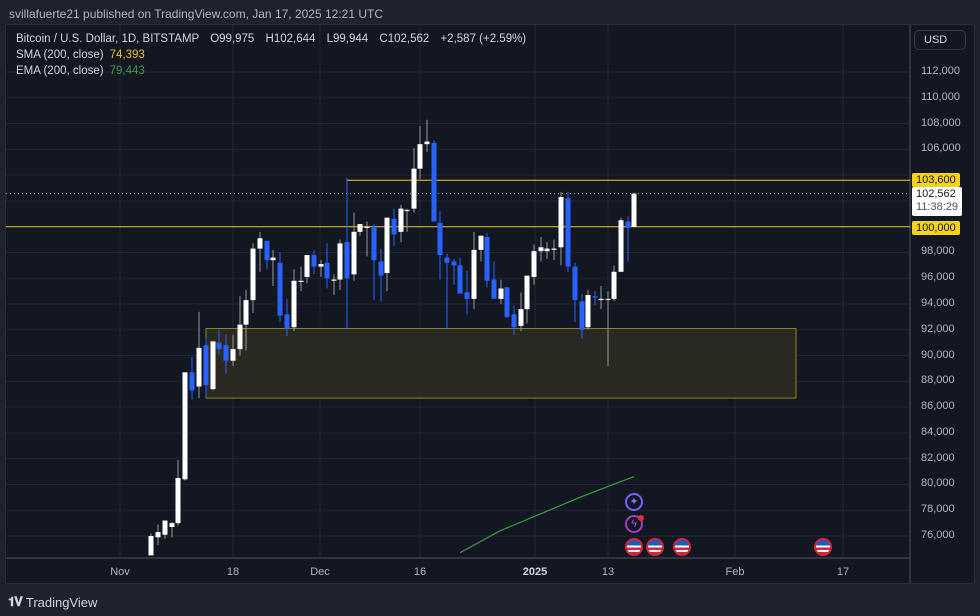  I want to click on price-label: 84,000, so click(938, 431).